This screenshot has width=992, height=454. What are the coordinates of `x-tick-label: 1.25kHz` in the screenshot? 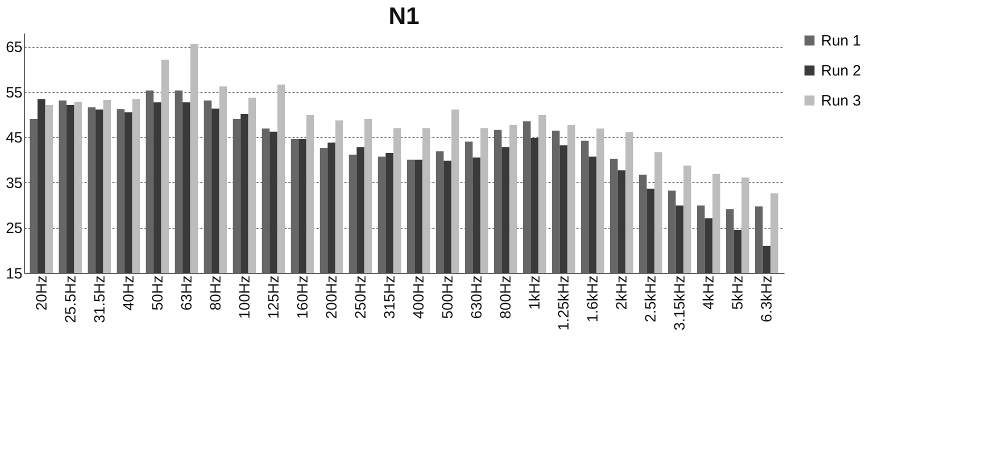 It's located at (564, 303).